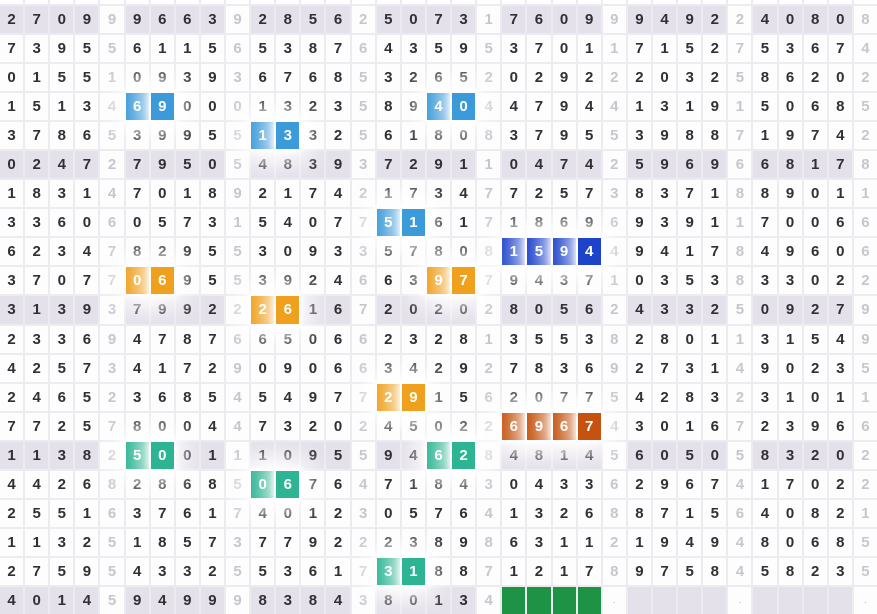 This screenshot has height=614, width=877. I want to click on separator-digit-cell: 3, so click(489, 484).